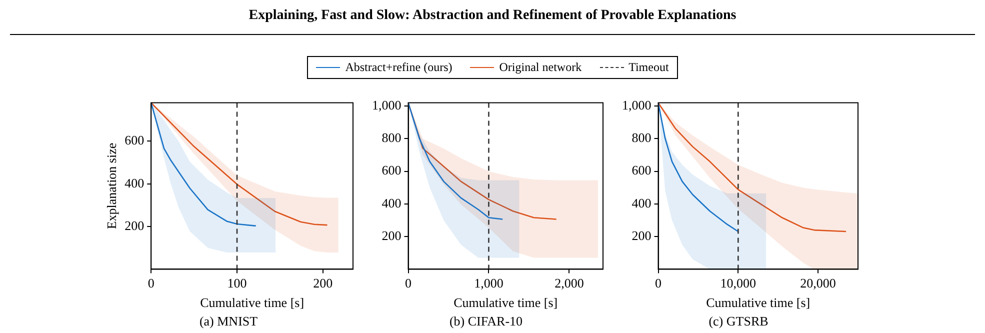  What do you see at coordinates (398, 67) in the screenshot?
I see `legend-label: Abstract+refine (ours)` at bounding box center [398, 67].